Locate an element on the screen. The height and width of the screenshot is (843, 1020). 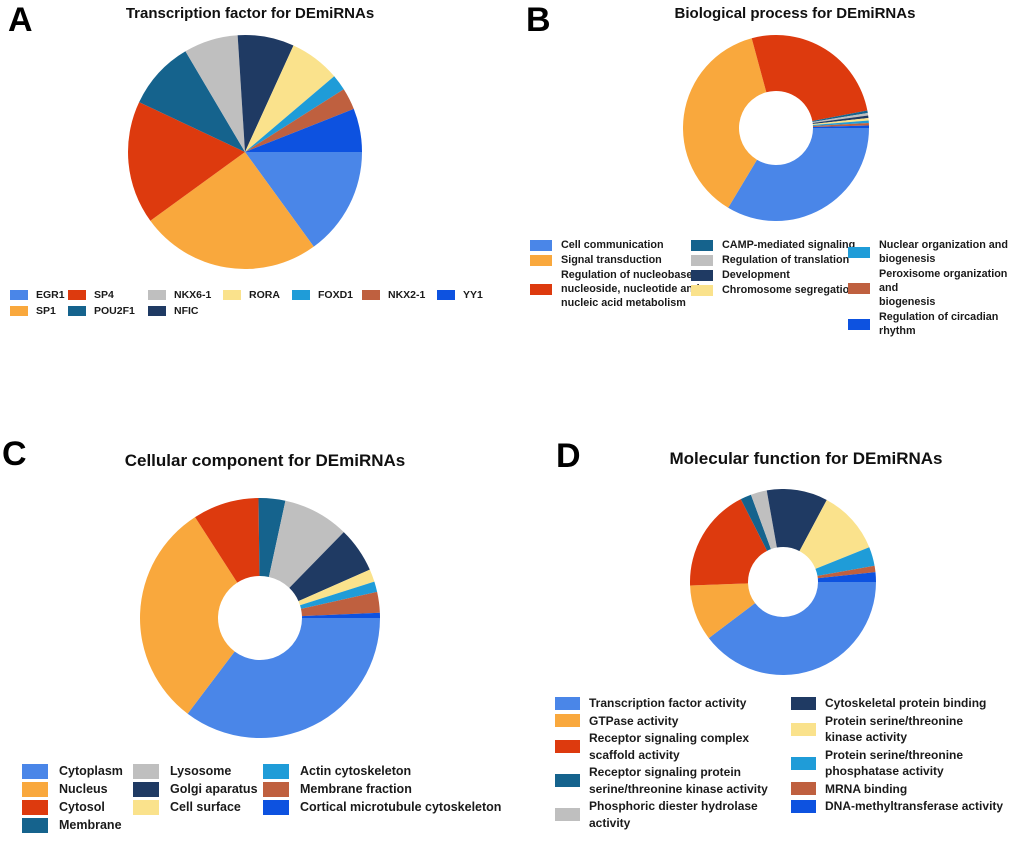
legend-column-a-1: EGR1 SP1 is located at coordinates (37, 303).